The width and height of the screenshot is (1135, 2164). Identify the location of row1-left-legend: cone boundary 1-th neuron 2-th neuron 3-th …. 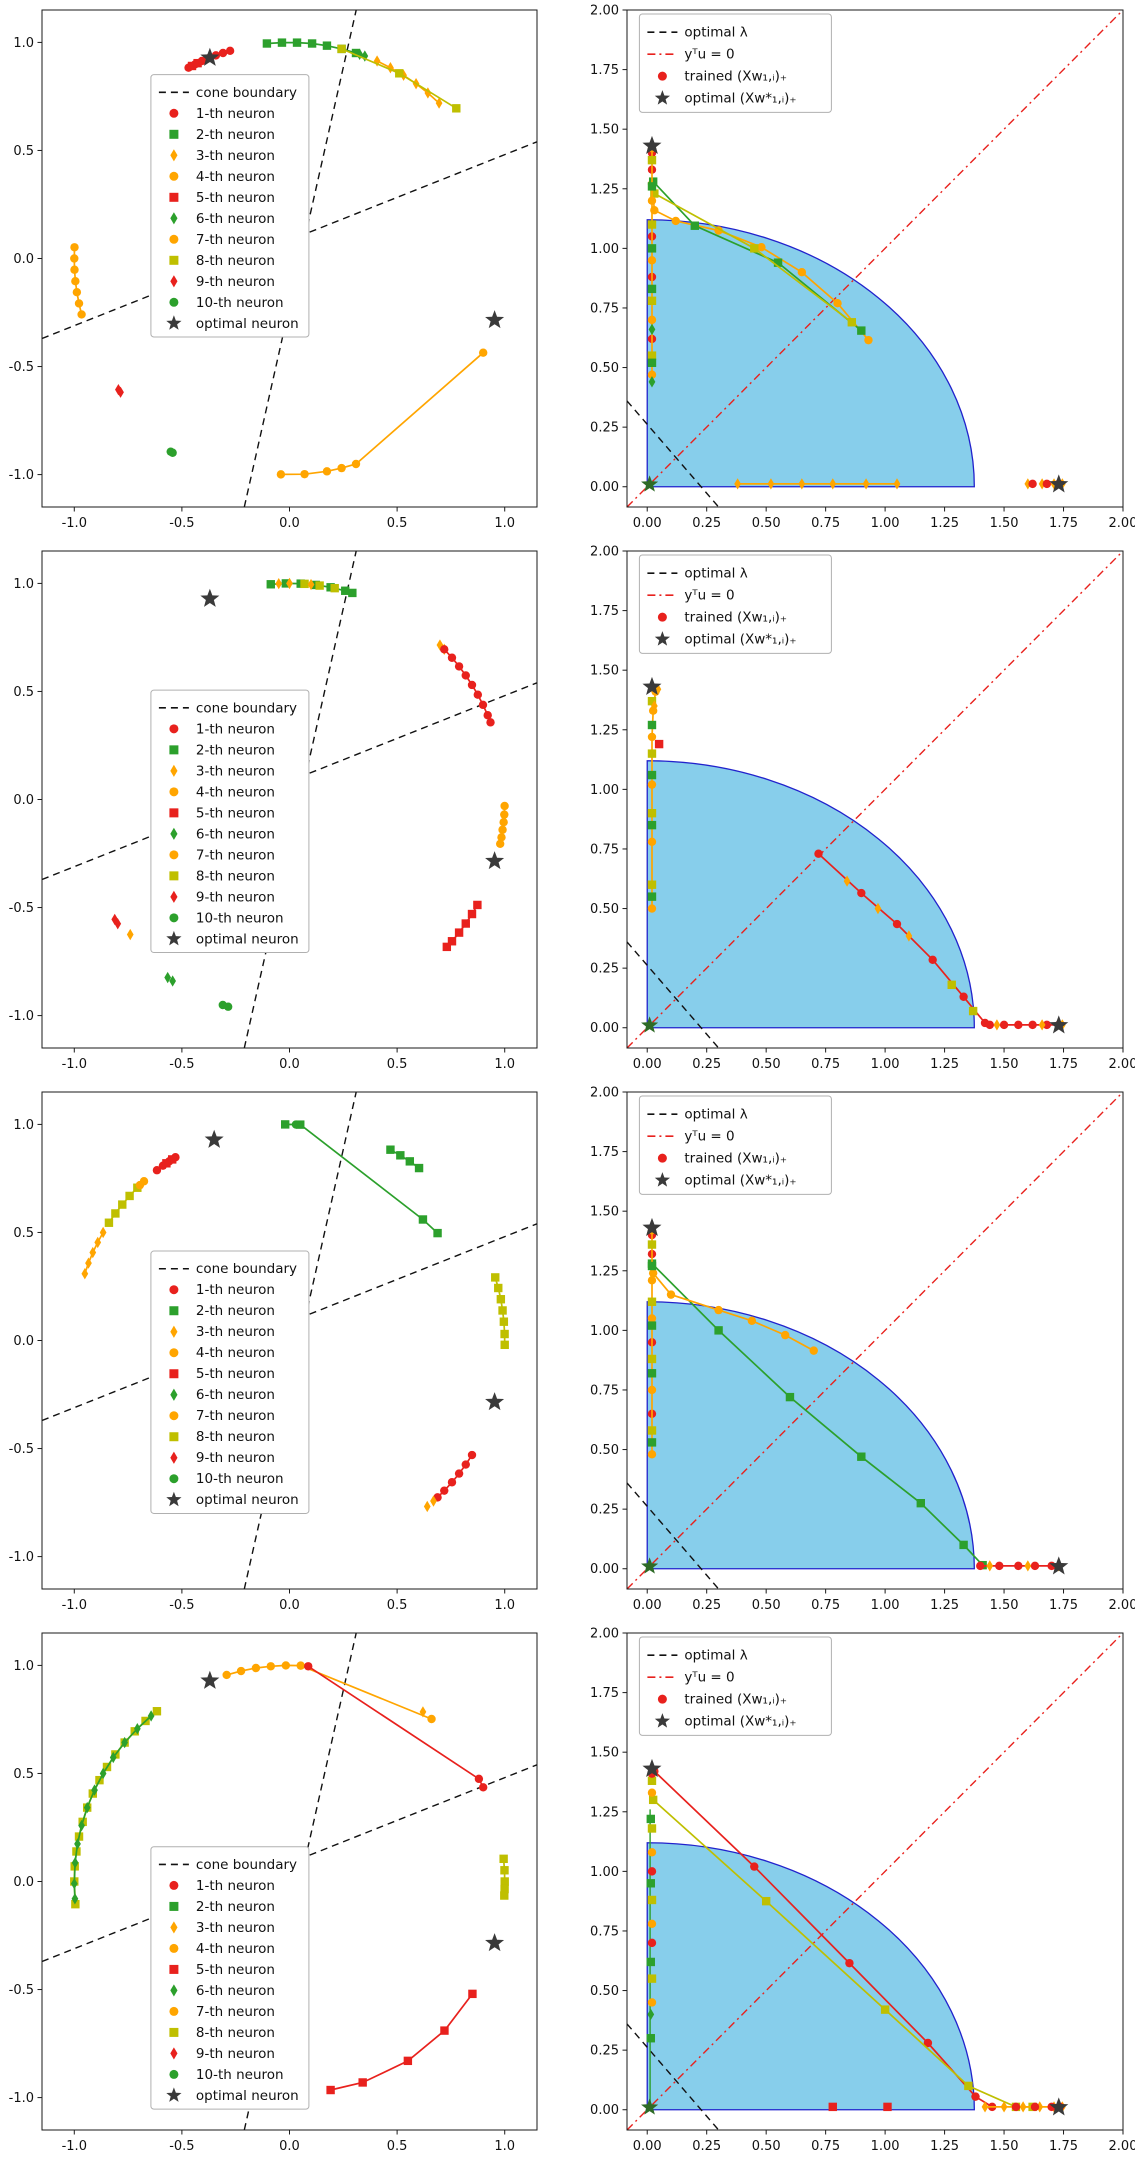
(230, 206).